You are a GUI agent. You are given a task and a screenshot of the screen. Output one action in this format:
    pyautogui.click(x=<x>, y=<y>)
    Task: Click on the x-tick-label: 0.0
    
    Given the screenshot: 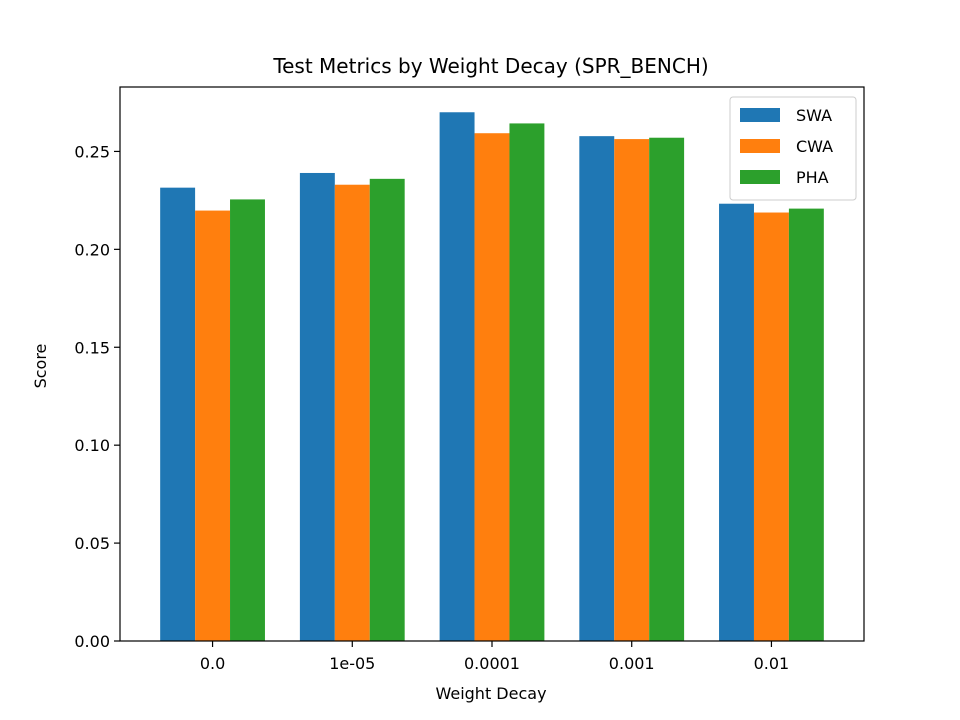 What is the action you would take?
    pyautogui.click(x=212, y=663)
    